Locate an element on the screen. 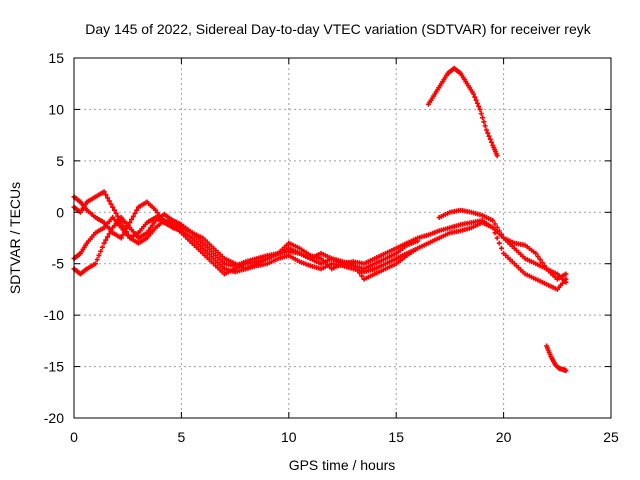  x-tick-label: 10 is located at coordinates (289, 437).